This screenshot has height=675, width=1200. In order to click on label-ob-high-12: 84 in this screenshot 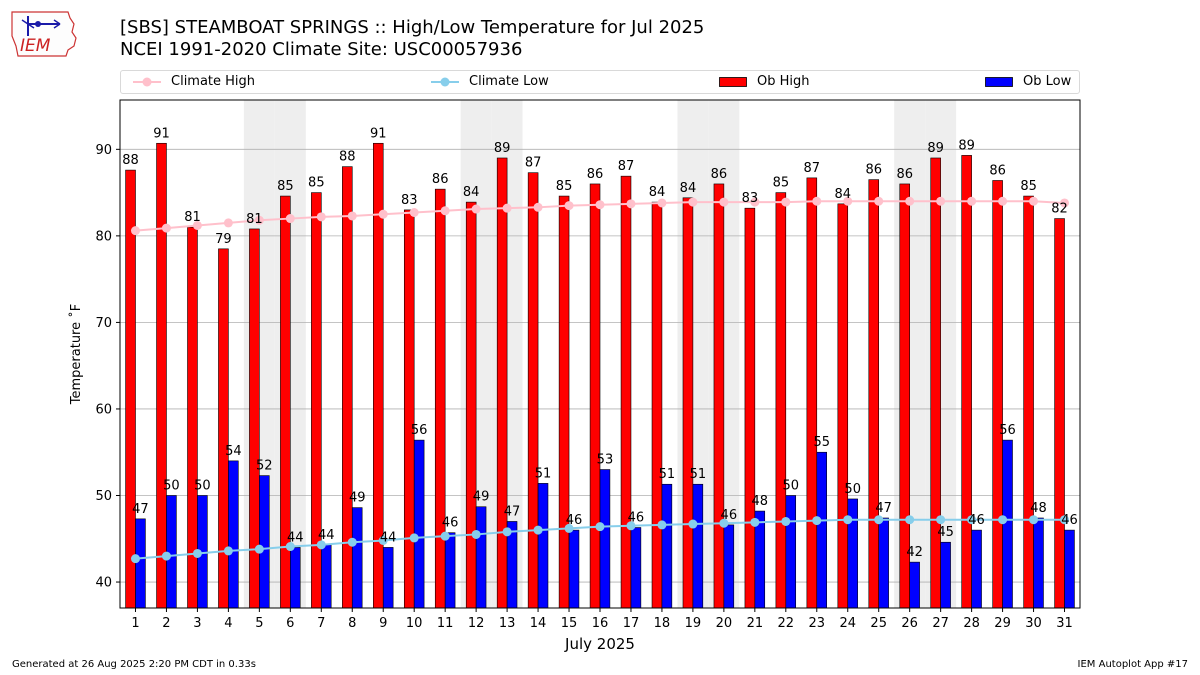, I will do `click(471, 192)`.